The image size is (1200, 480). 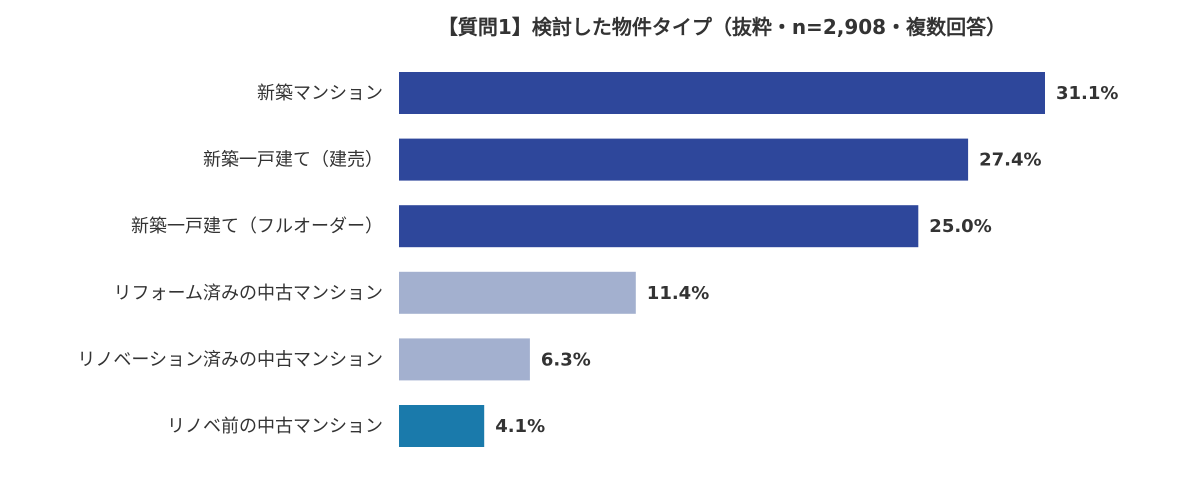 I want to click on category-label-1: 新築マンション, so click(x=320, y=93).